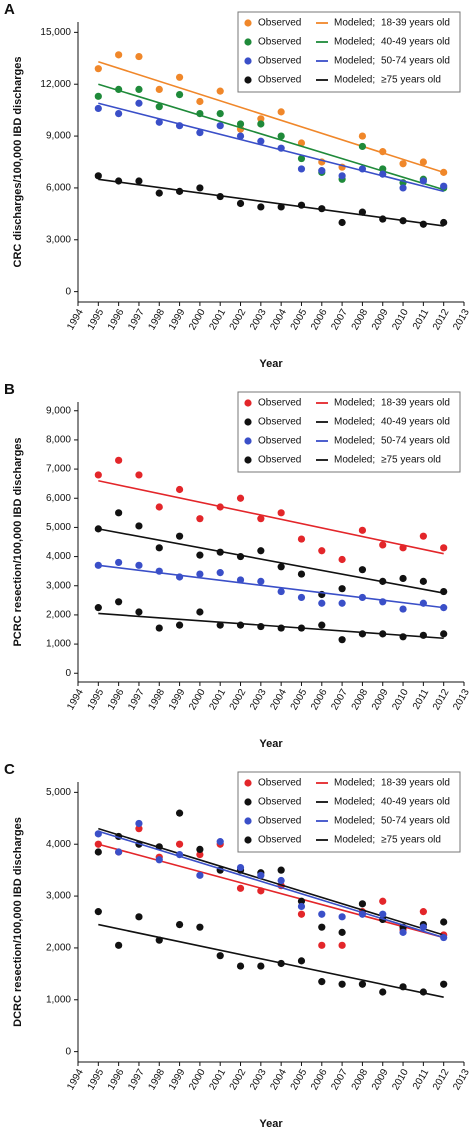 This screenshot has width=474, height=1140. I want to click on y-tick-label: 7,000, so click(58, 469).